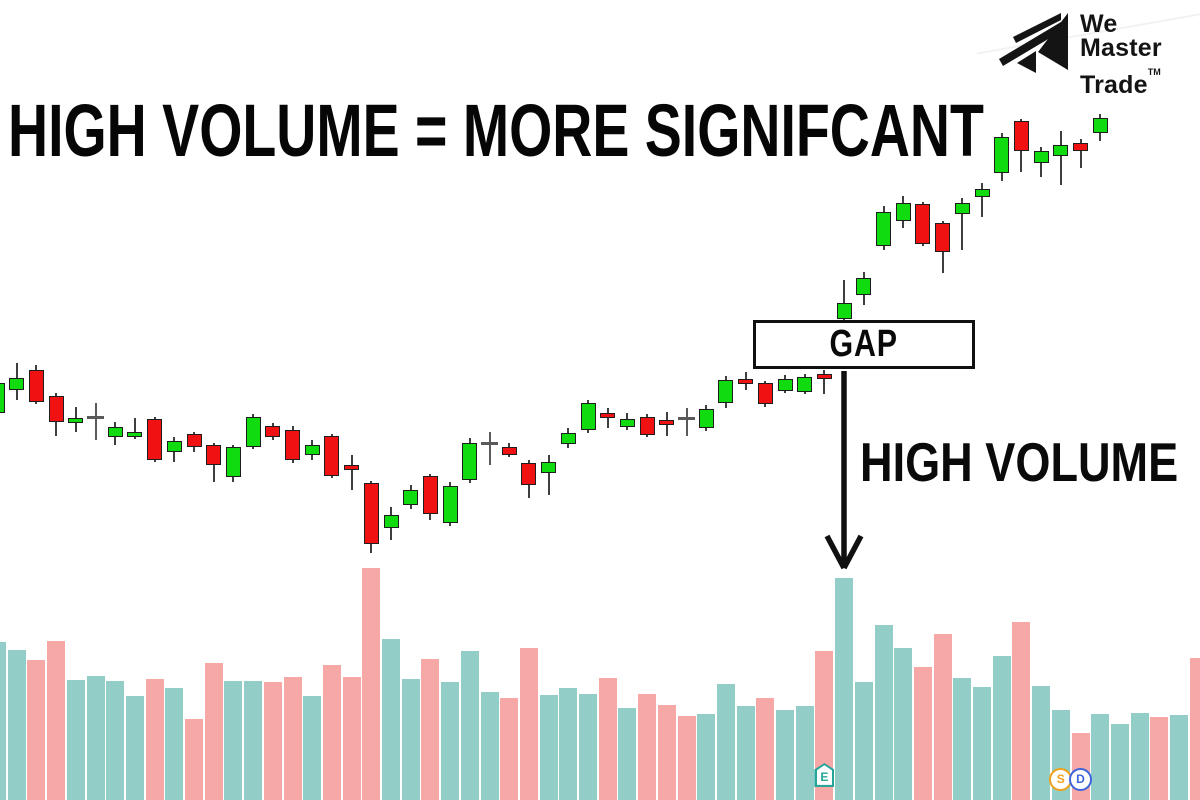 This screenshot has height=800, width=1200. Describe the element at coordinates (1019, 462) in the screenshot. I see `high-volume-label: HIGH VOLUME` at that location.